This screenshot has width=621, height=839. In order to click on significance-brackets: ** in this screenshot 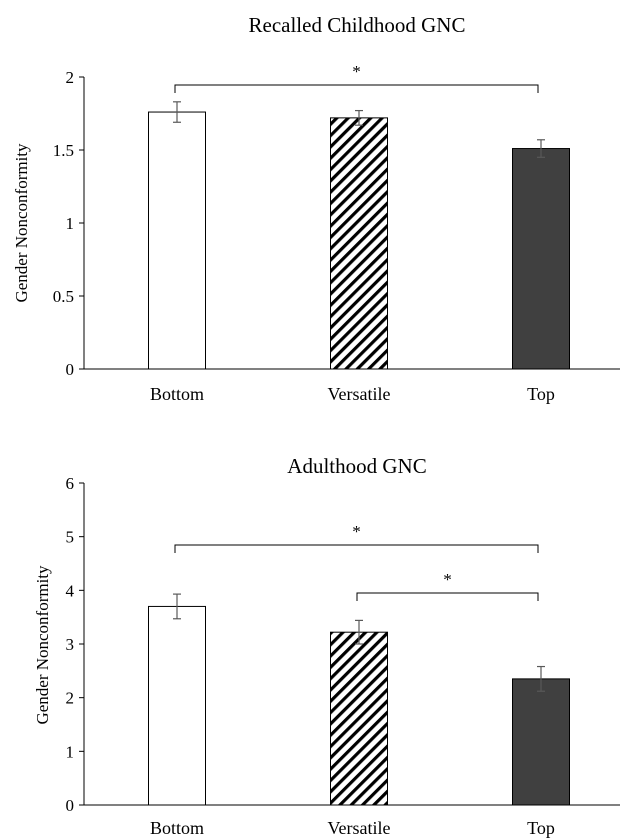, I will do `click(356, 561)`.